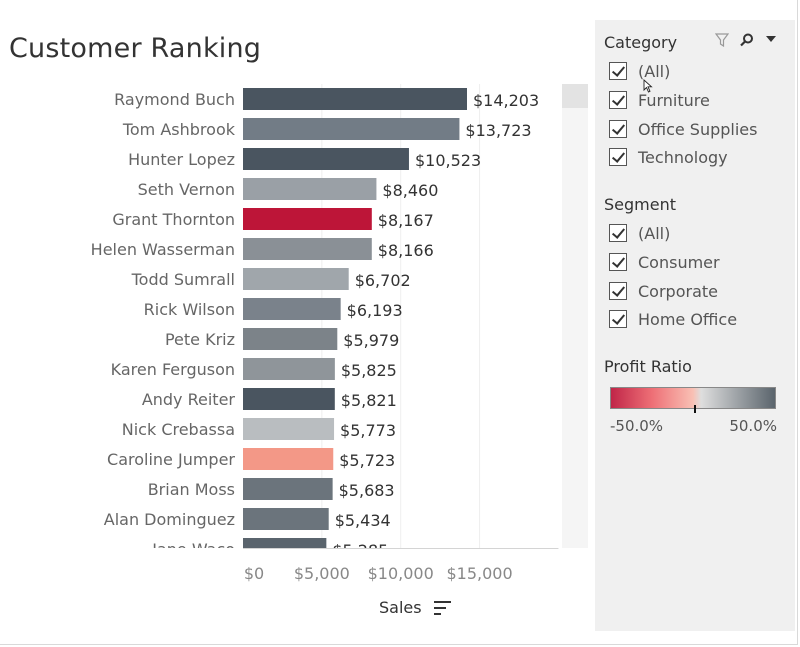 The width and height of the screenshot is (800, 647). What do you see at coordinates (351, 129) in the screenshot?
I see `bar-tom-ashbrook` at bounding box center [351, 129].